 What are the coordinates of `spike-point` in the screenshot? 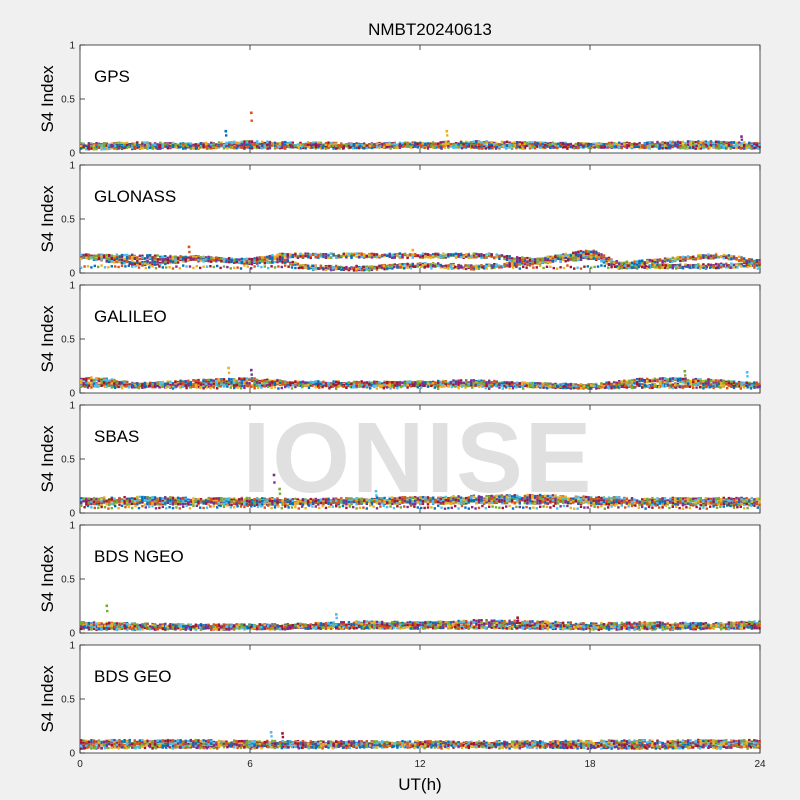 It's located at (226, 131).